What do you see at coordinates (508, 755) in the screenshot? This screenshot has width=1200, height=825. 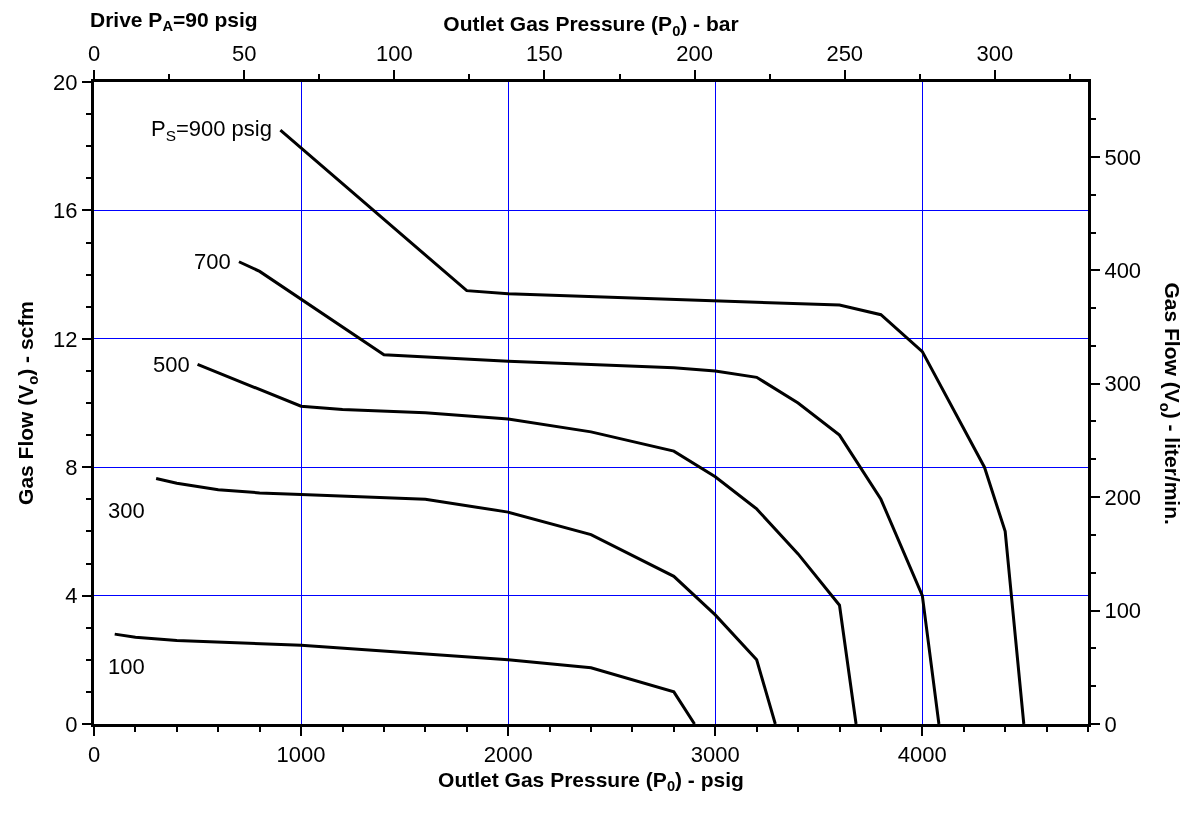 I see `x-tick-label: 2000` at bounding box center [508, 755].